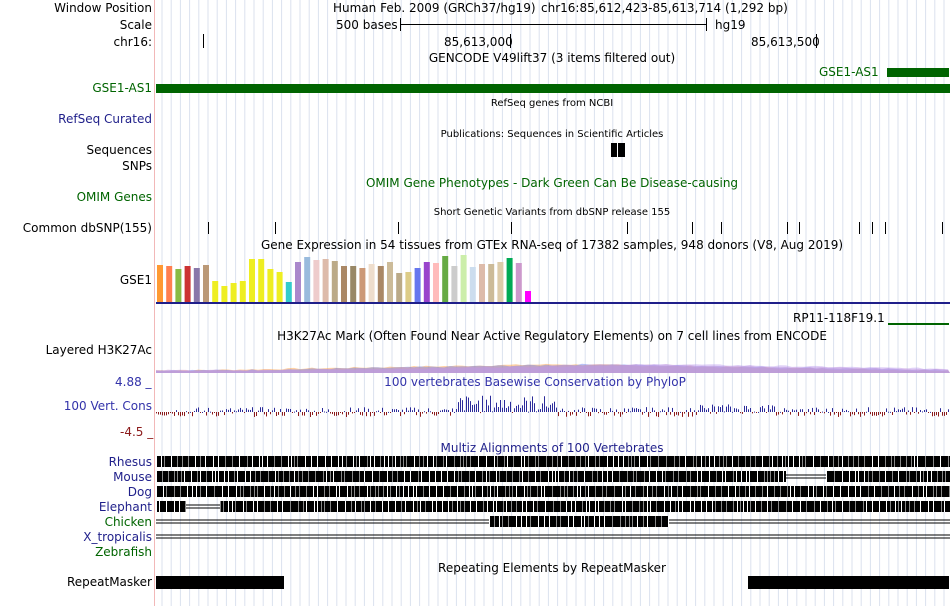  I want to click on refseq-track-label: RefSeq Curated, so click(105, 119).